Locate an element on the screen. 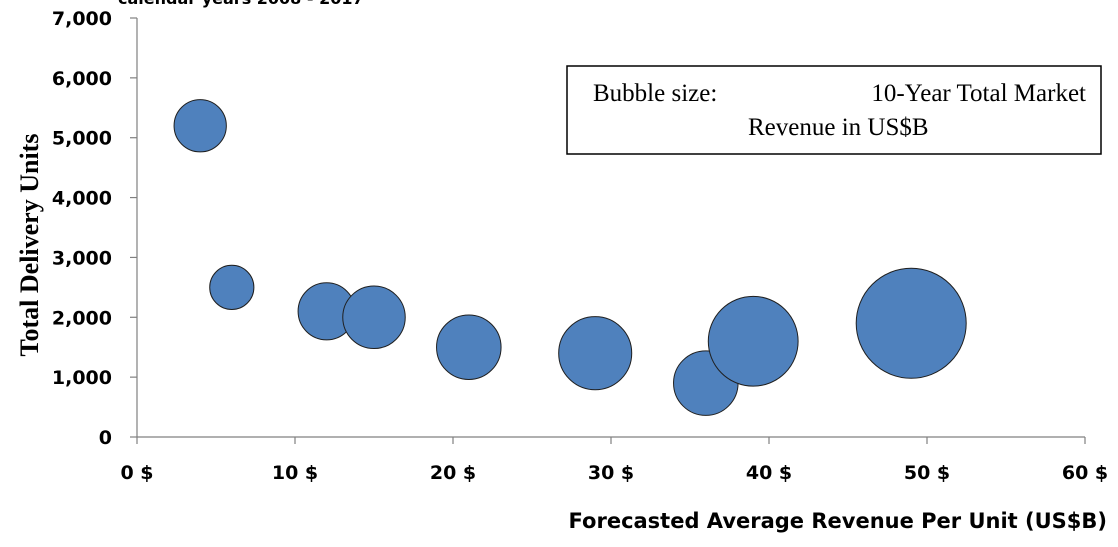  legend-text-line2: Revenue in US$B is located at coordinates (838, 127).